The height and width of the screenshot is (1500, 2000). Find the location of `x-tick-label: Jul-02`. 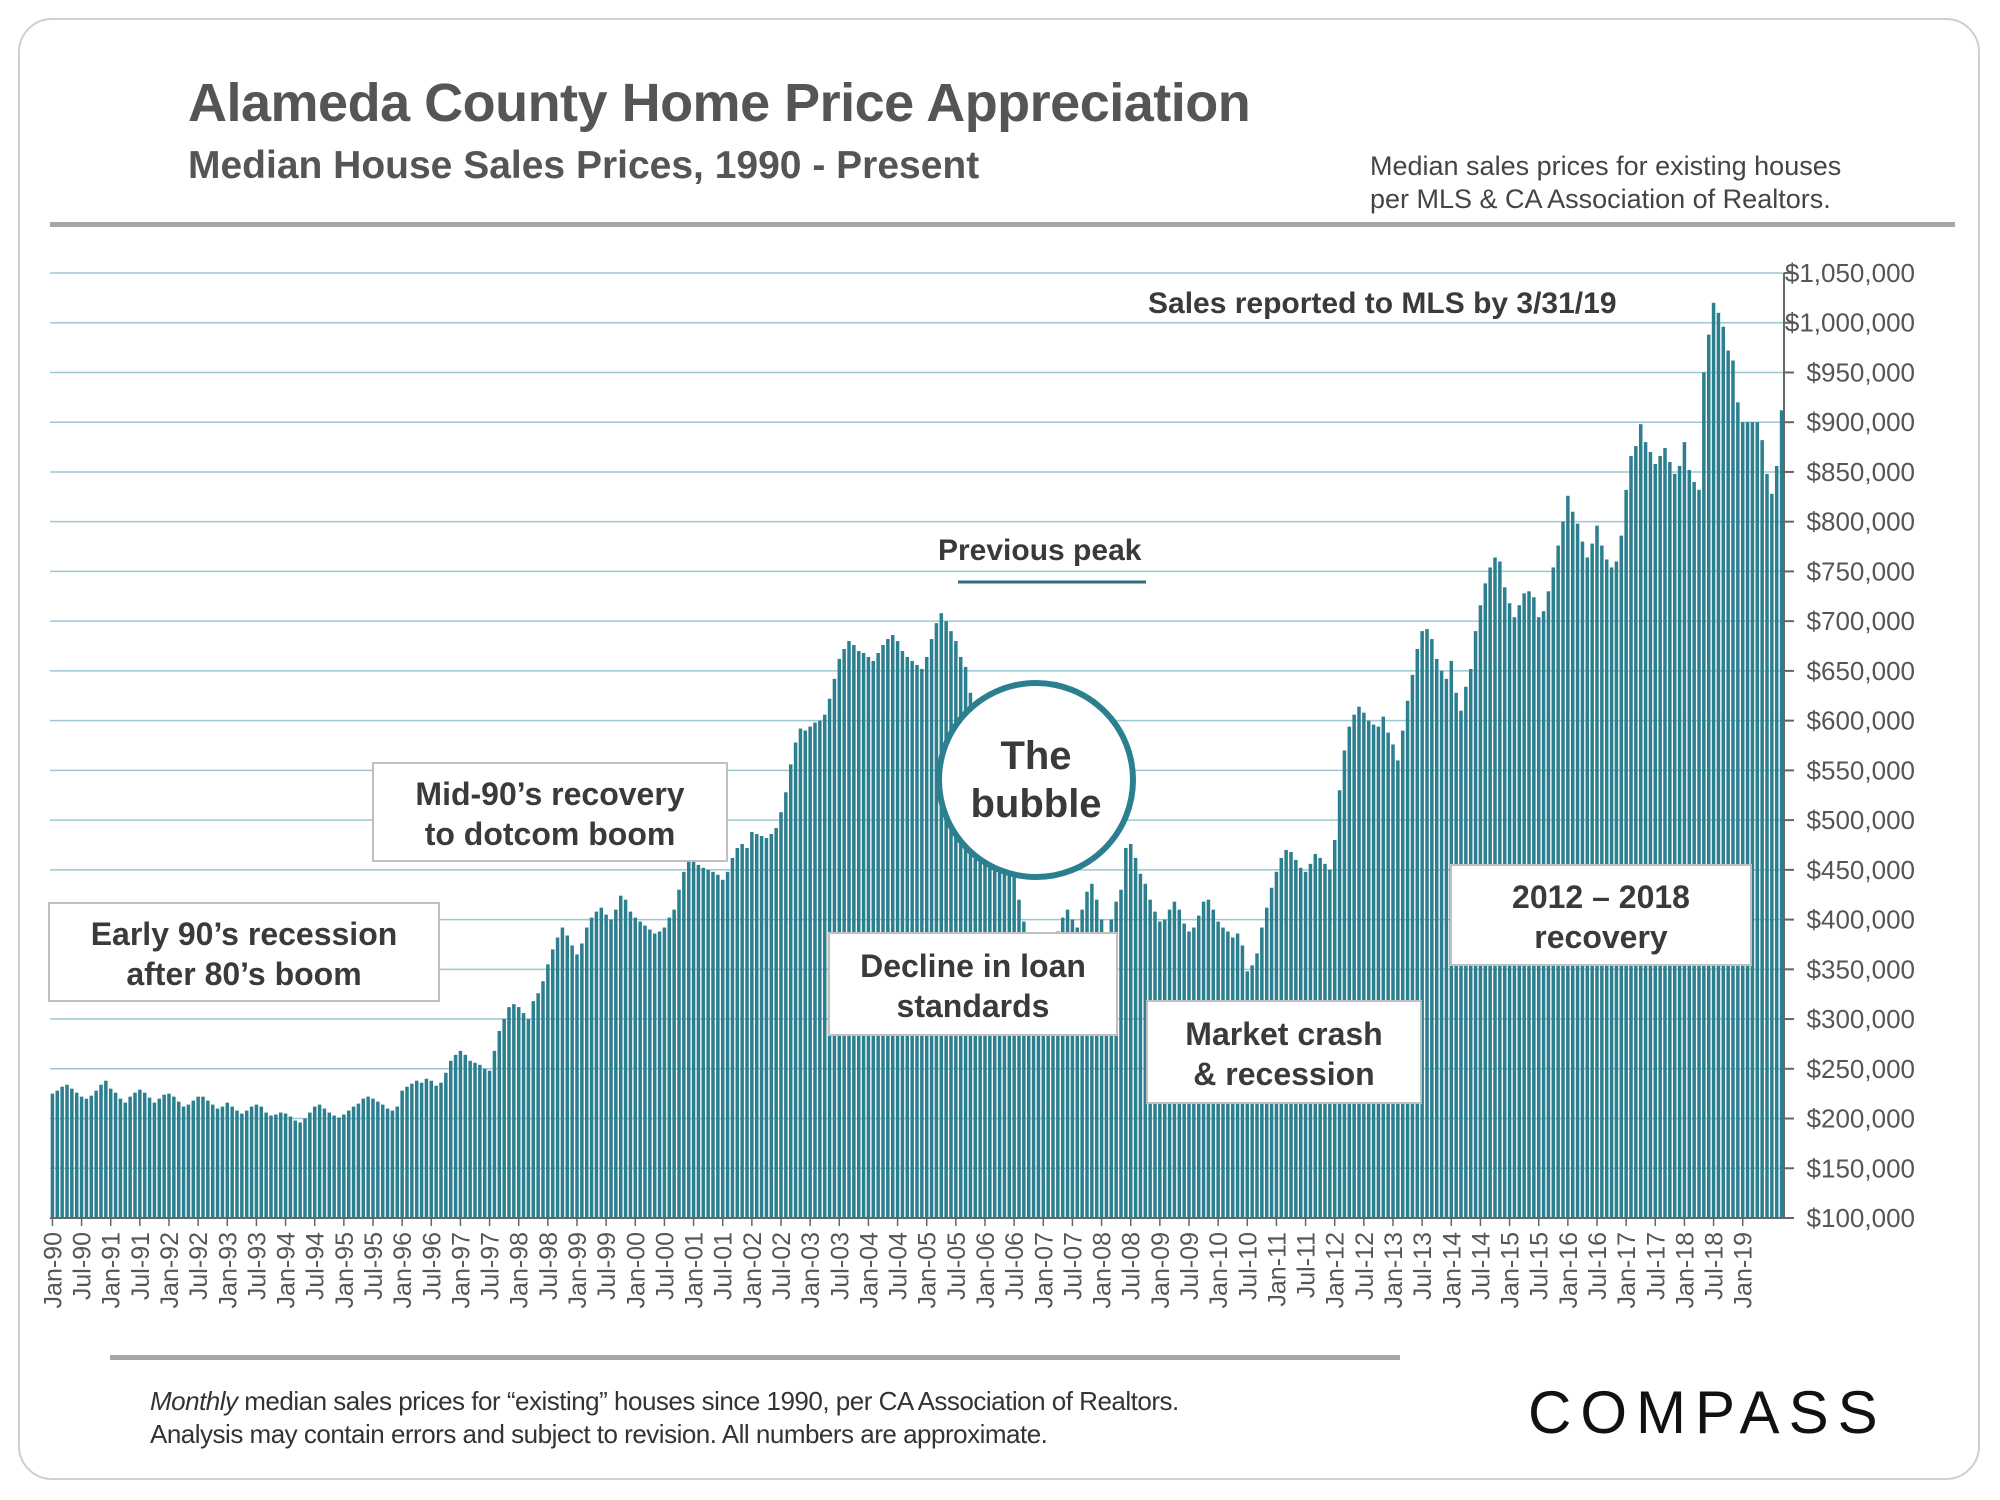

x-tick-label: Jul-02 is located at coordinates (782, 1266).